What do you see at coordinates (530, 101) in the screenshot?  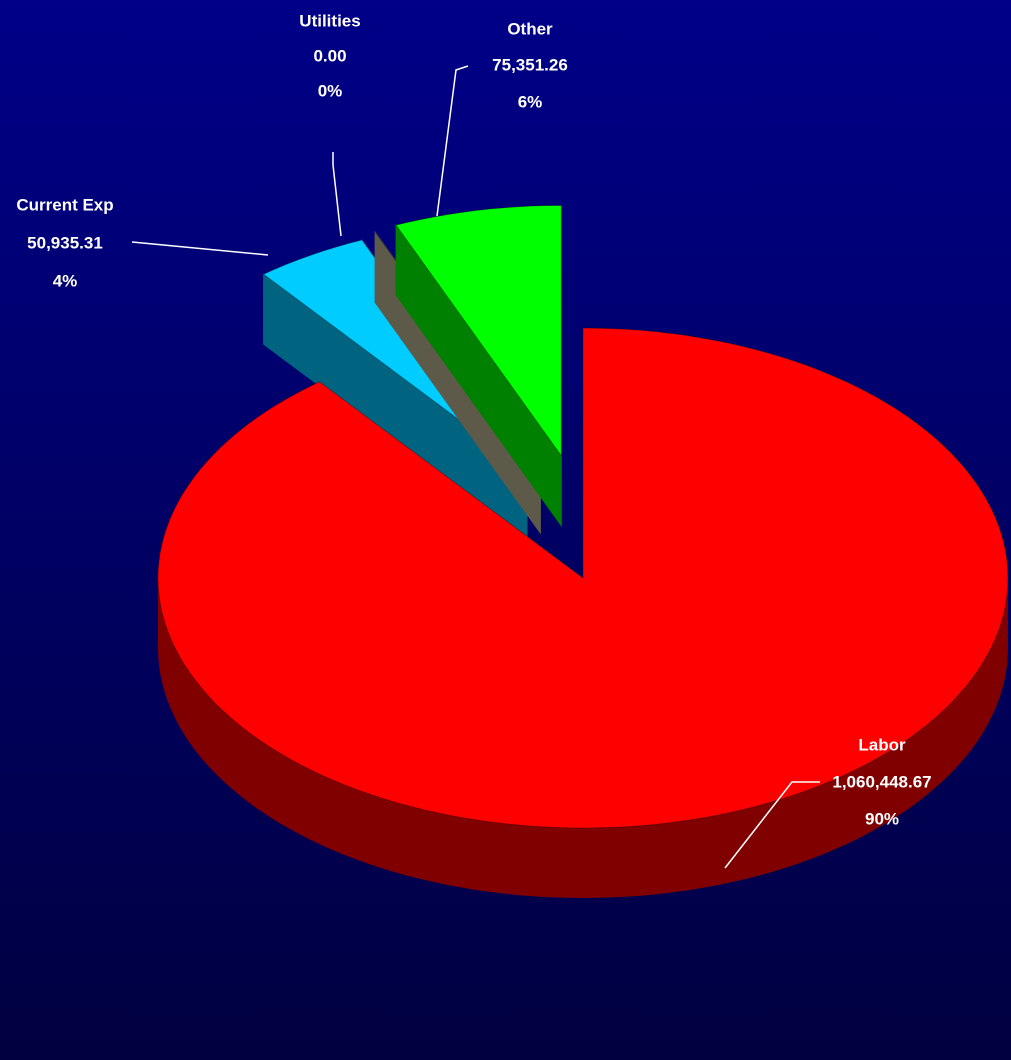 I see `percent-label: 6%` at bounding box center [530, 101].